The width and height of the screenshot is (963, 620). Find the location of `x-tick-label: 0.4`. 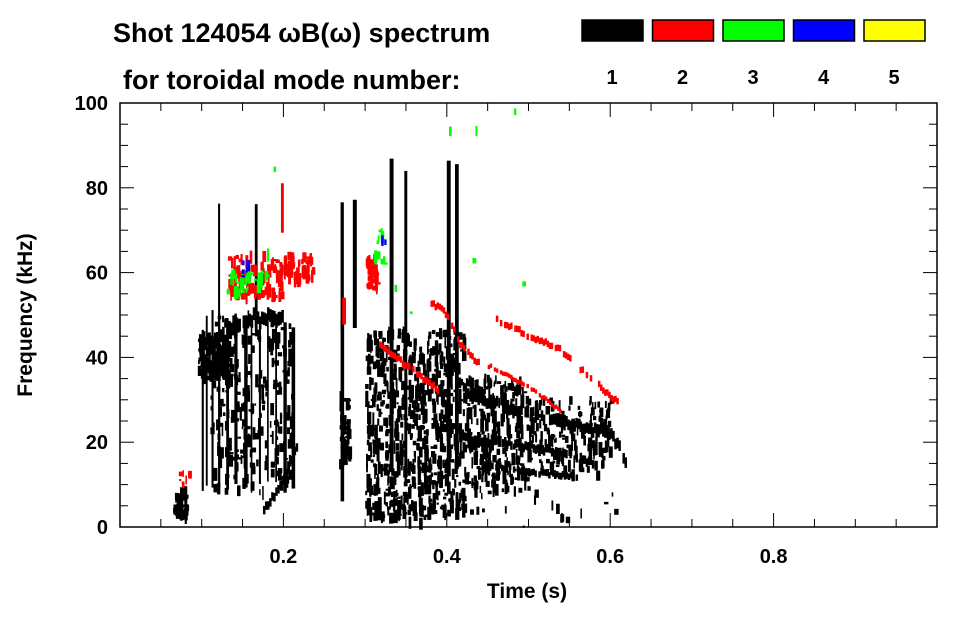

x-tick-label: 0.4 is located at coordinates (447, 557).